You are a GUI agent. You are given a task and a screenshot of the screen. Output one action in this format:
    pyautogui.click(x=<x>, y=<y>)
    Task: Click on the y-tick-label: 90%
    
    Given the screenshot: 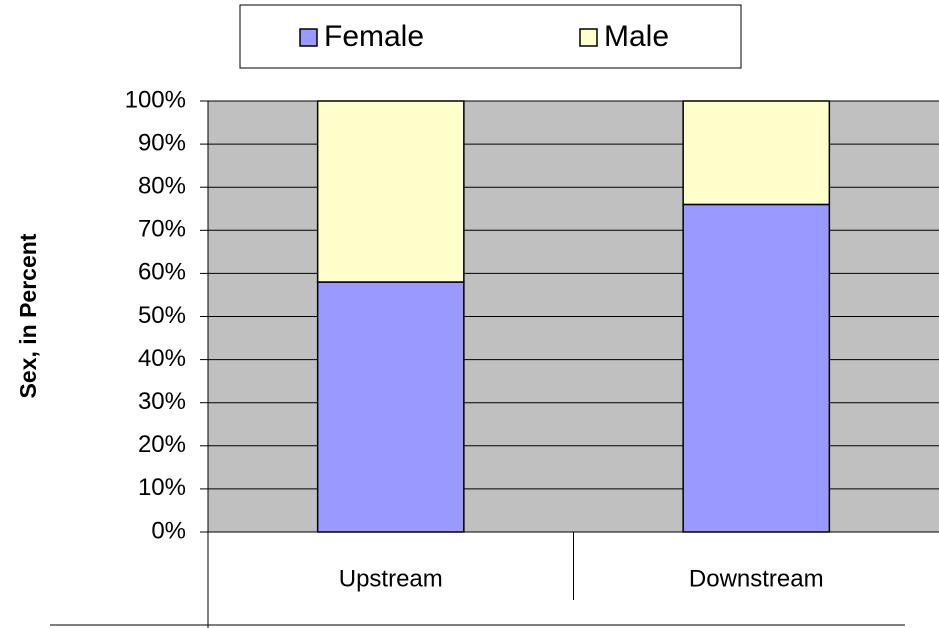 What is the action you would take?
    pyautogui.click(x=162, y=142)
    